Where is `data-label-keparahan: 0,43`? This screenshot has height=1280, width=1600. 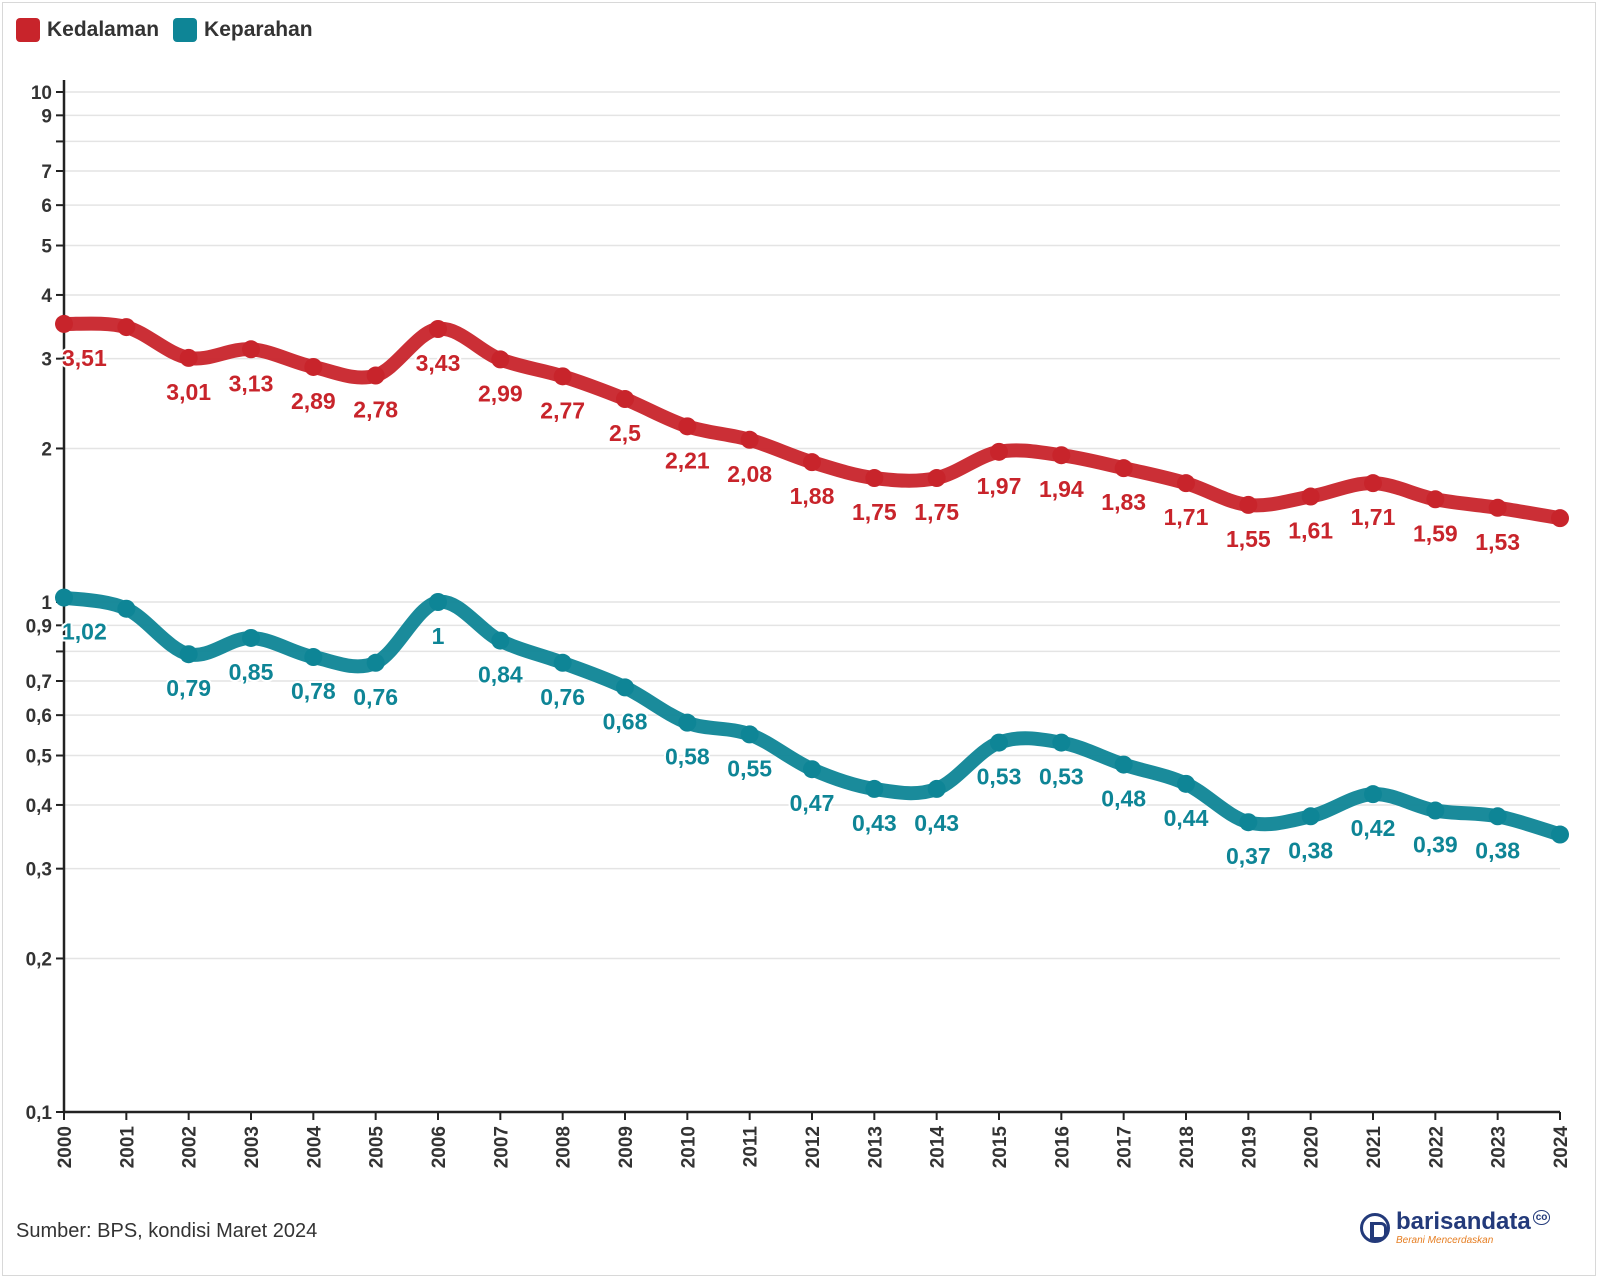
data-label-keparahan: 0,43 is located at coordinates (936, 823).